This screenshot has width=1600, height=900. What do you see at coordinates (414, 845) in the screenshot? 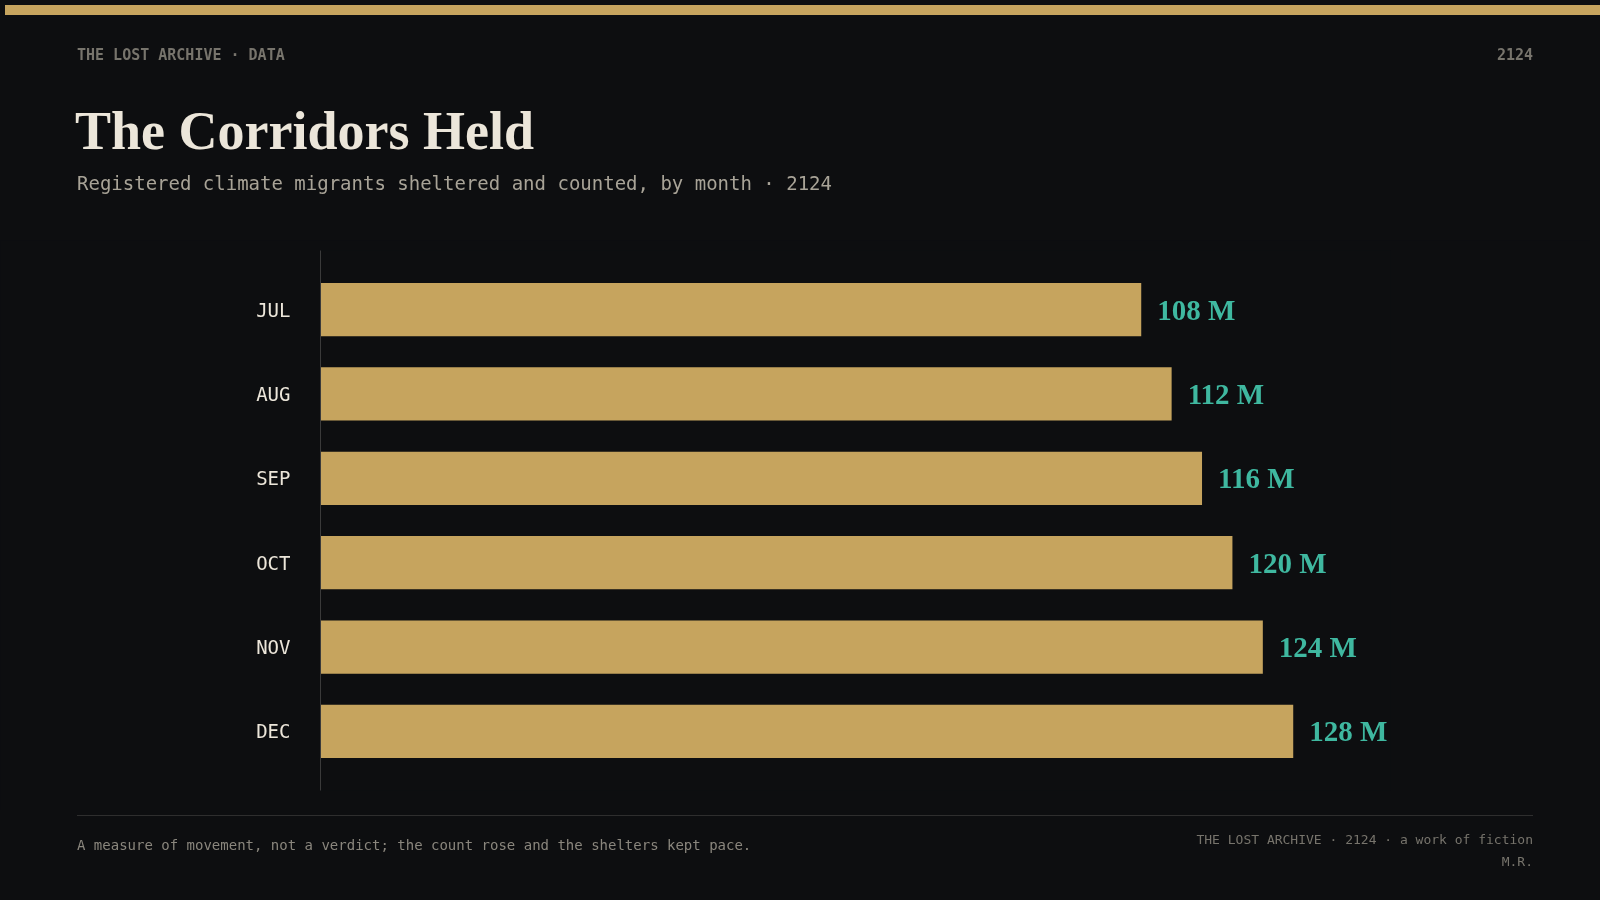
I see `text: A measure of movement, not a verdict; the count rose and the shelters kept pace.` at bounding box center [414, 845].